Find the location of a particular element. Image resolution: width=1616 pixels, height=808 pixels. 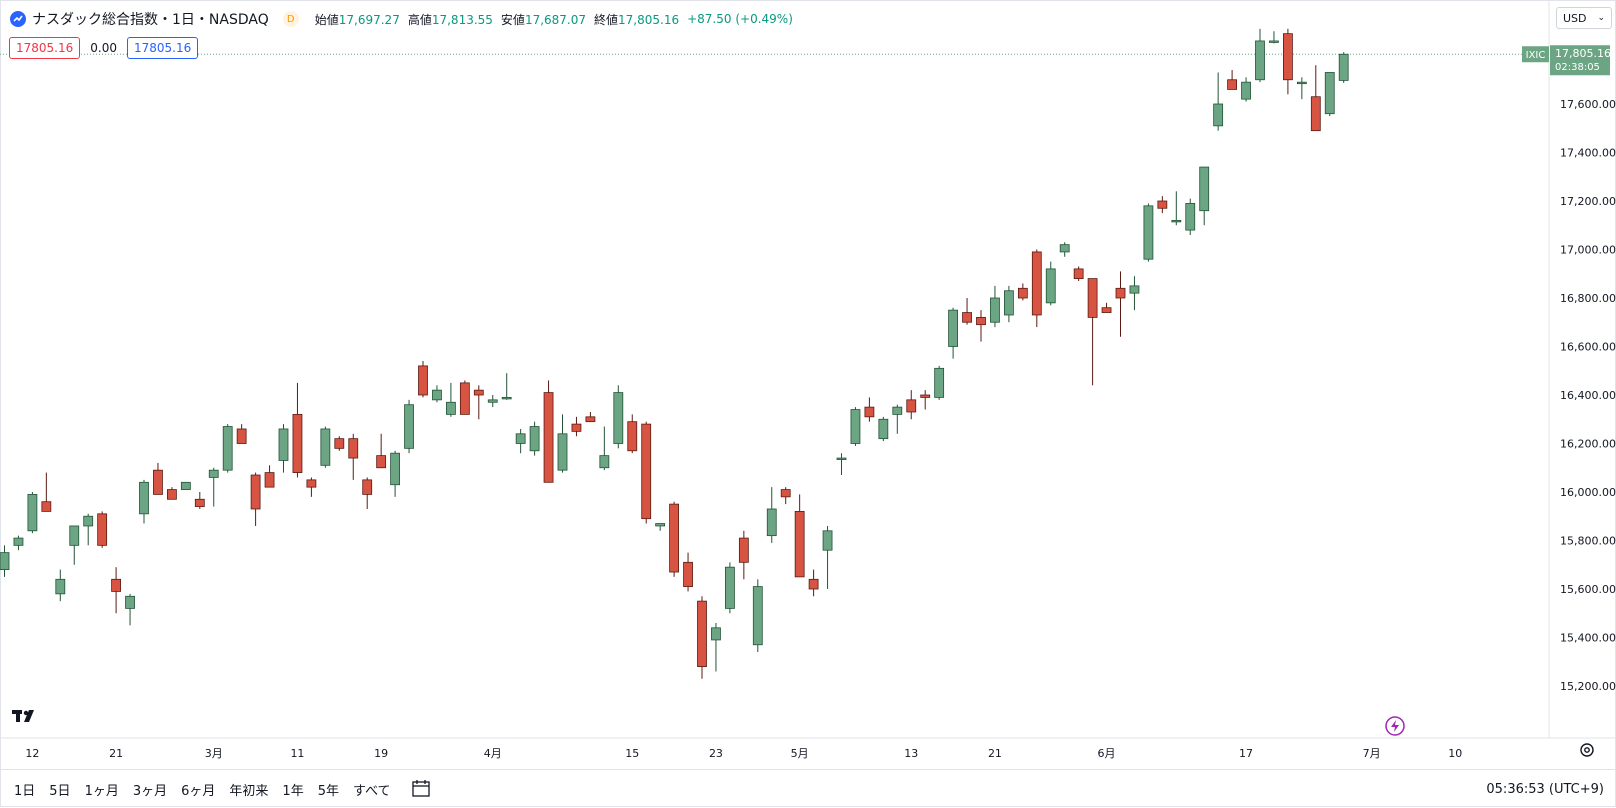

y-tick-label: 16,600.00 is located at coordinates (1588, 347).